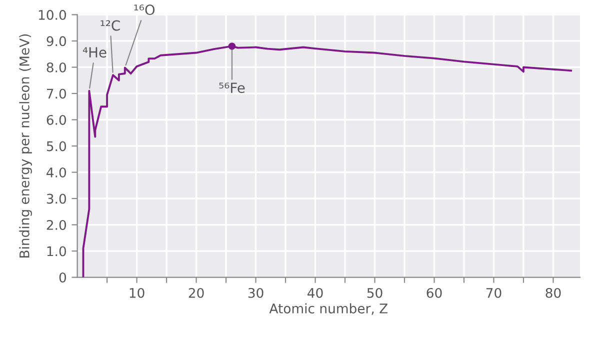  Describe the element at coordinates (62, 277) in the screenshot. I see `y-tick-label: 0` at that location.